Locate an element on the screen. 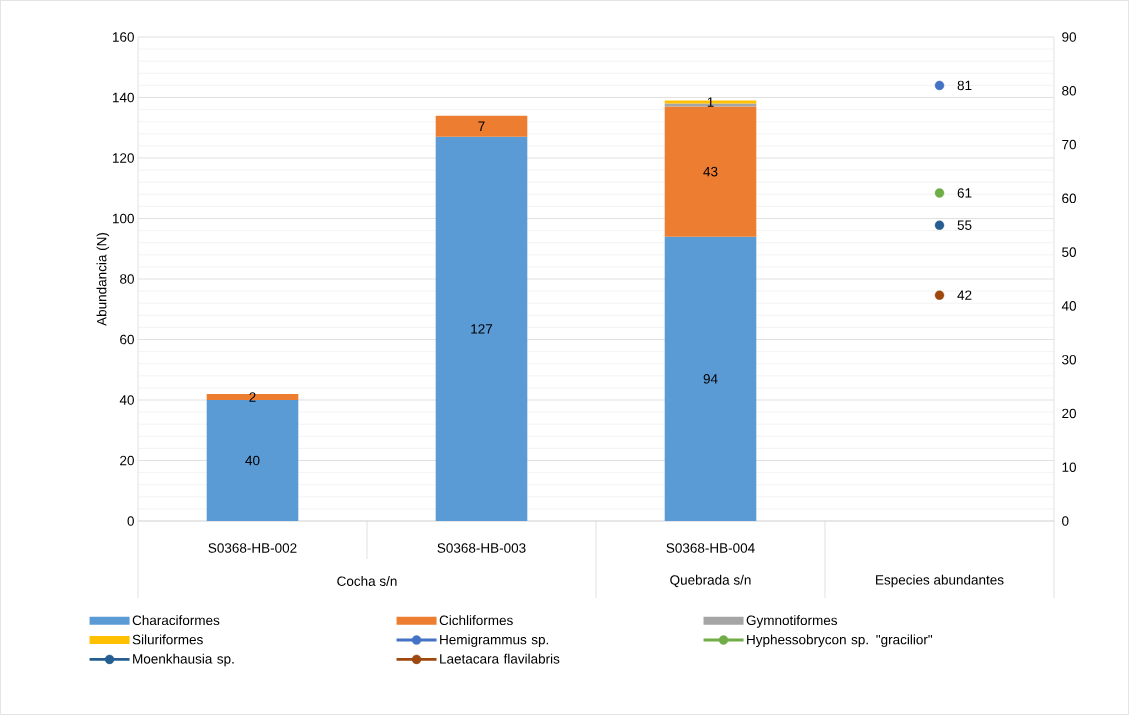  y-tick-label: 20 is located at coordinates (127, 460).